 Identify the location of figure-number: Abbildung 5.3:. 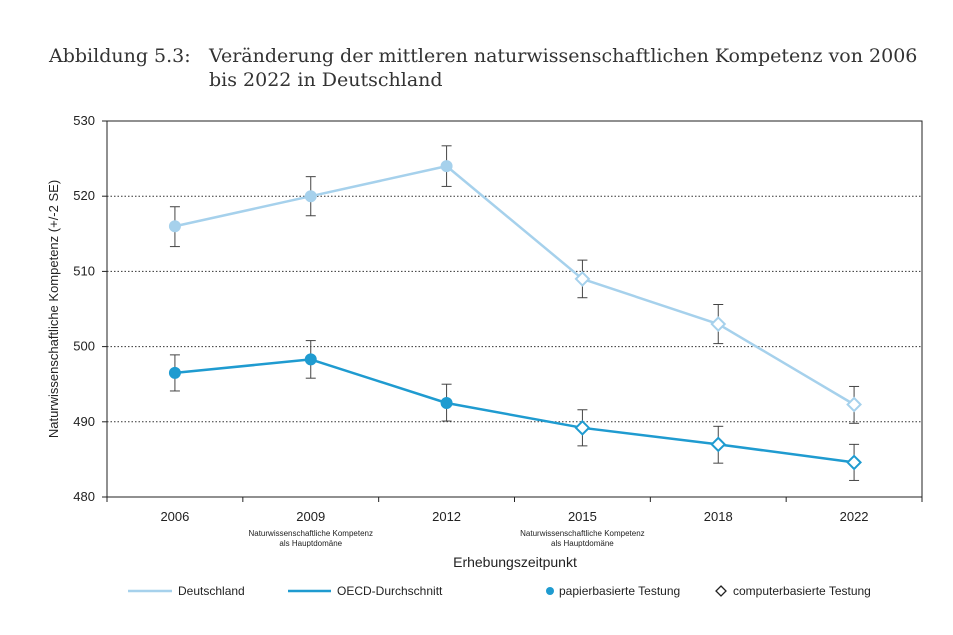
(120, 56).